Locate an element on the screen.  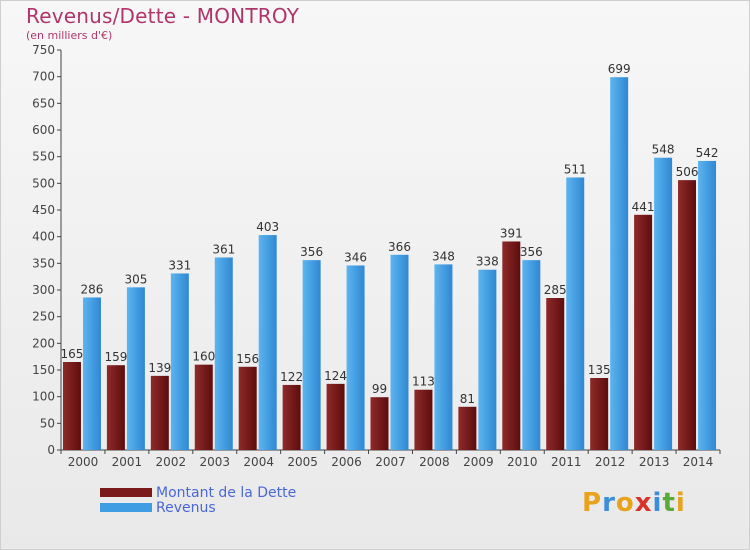
data-label-revenus: 361 is located at coordinates (223, 249).